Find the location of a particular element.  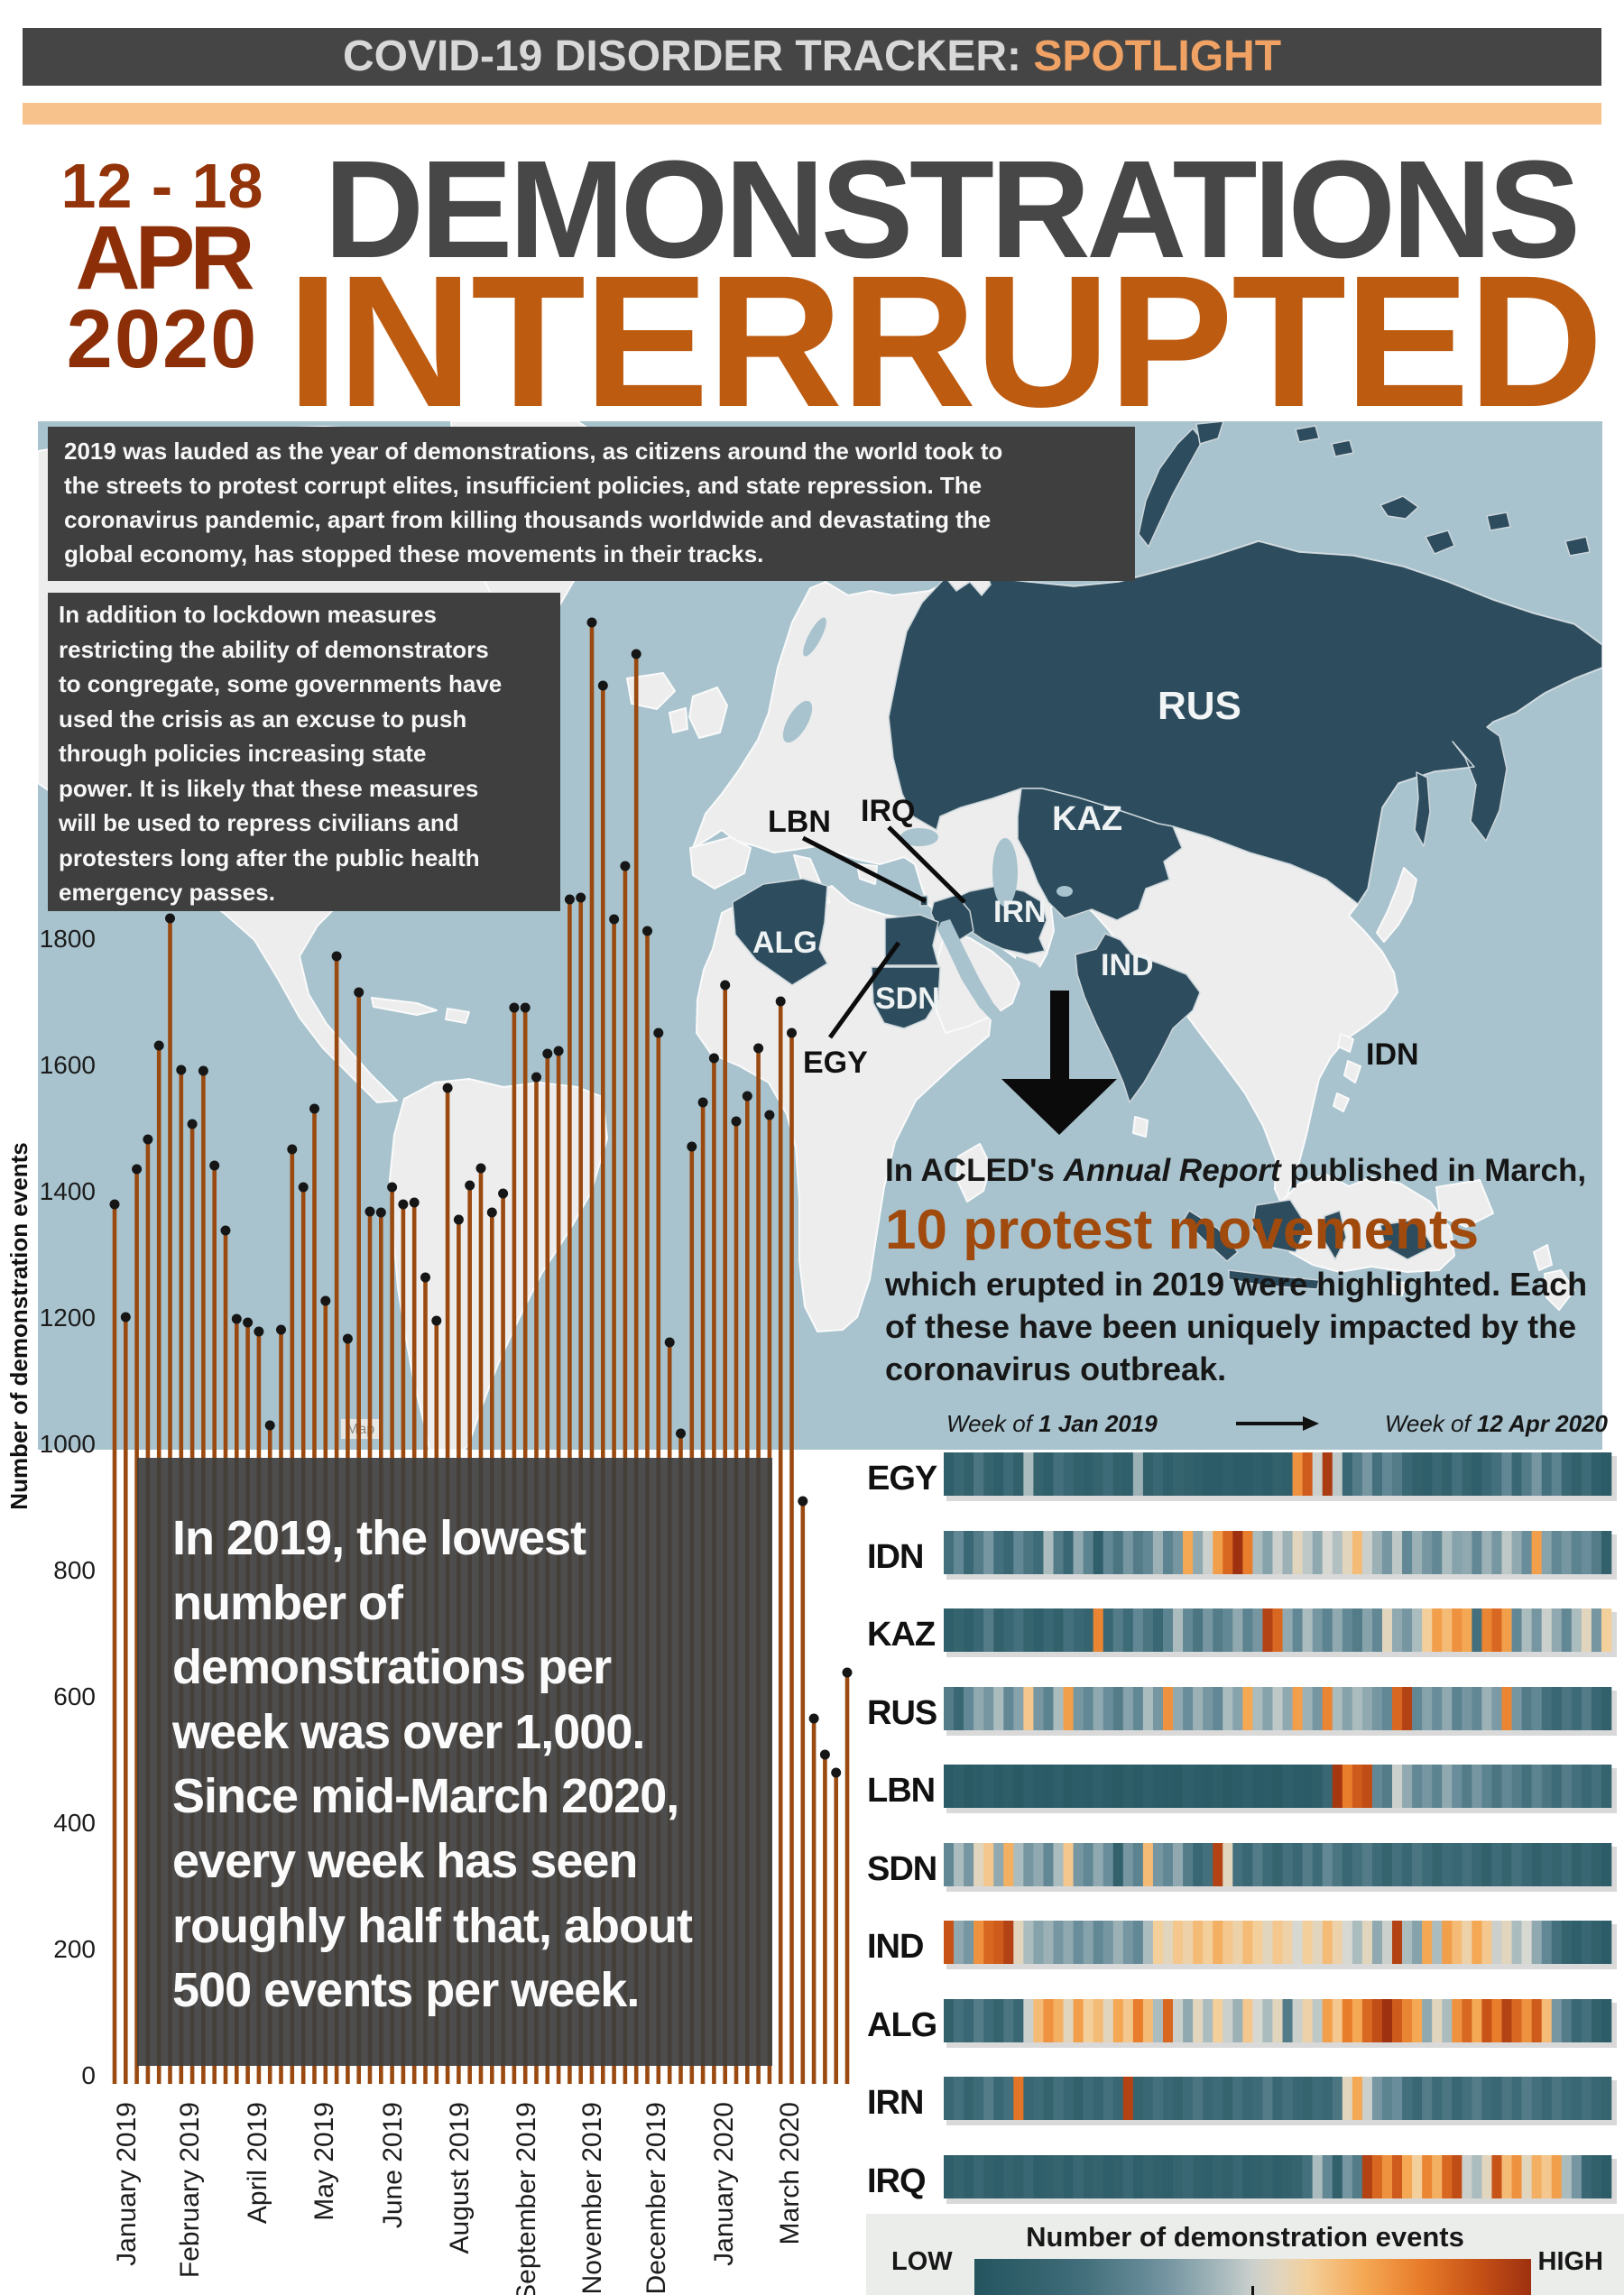

svg-text: December 2019 is located at coordinates (656, 2198).